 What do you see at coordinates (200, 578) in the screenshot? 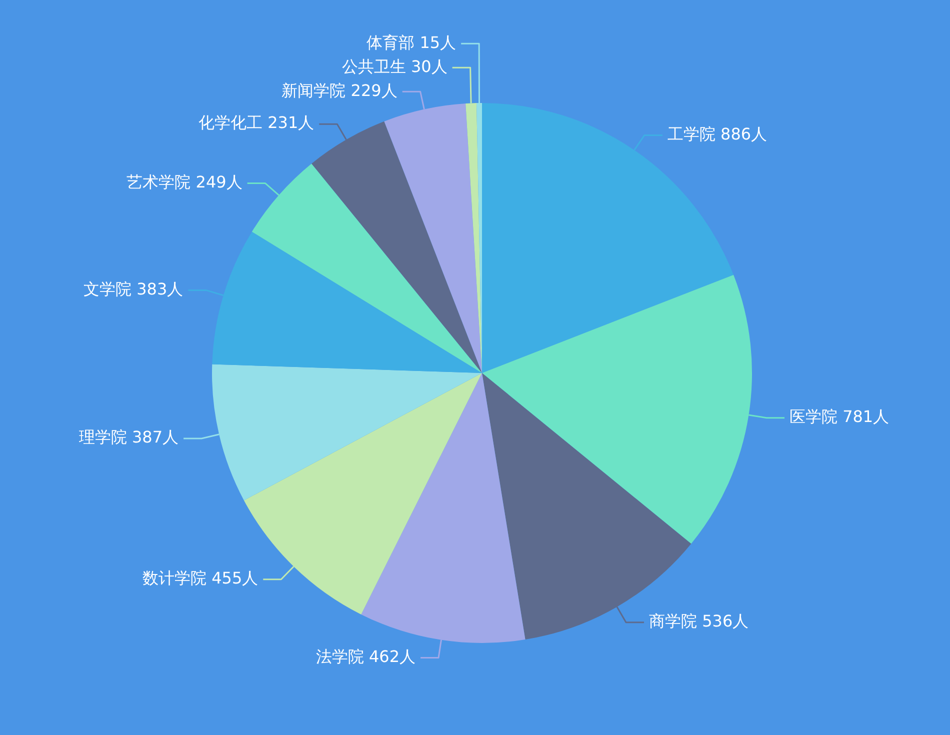
I see `slice-label: 数计学院 455人` at bounding box center [200, 578].